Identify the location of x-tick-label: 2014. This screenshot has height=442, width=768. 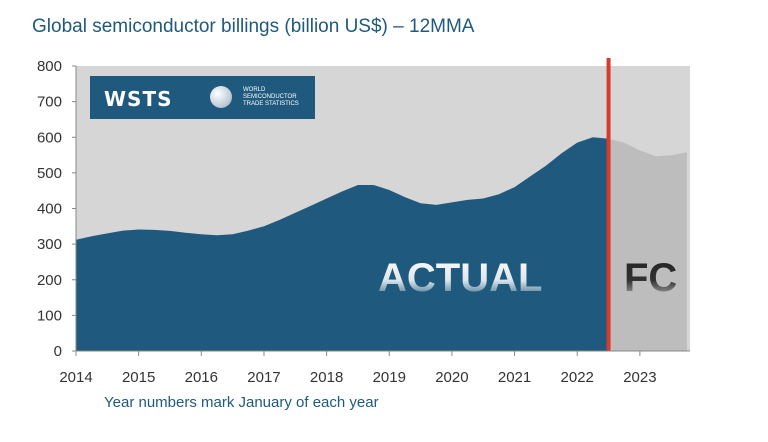
(75, 377).